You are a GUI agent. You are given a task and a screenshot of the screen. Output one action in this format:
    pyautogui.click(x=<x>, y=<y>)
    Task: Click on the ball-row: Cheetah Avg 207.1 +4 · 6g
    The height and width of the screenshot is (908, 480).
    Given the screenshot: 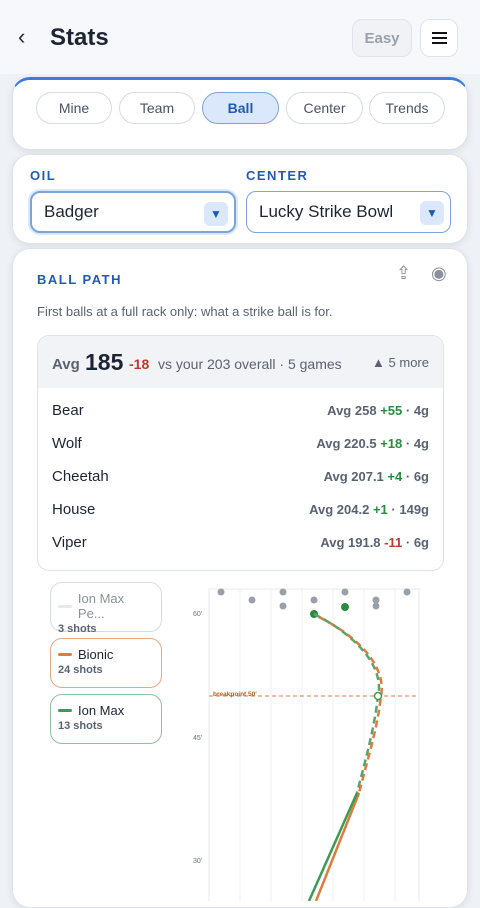 What is the action you would take?
    pyautogui.click(x=240, y=476)
    